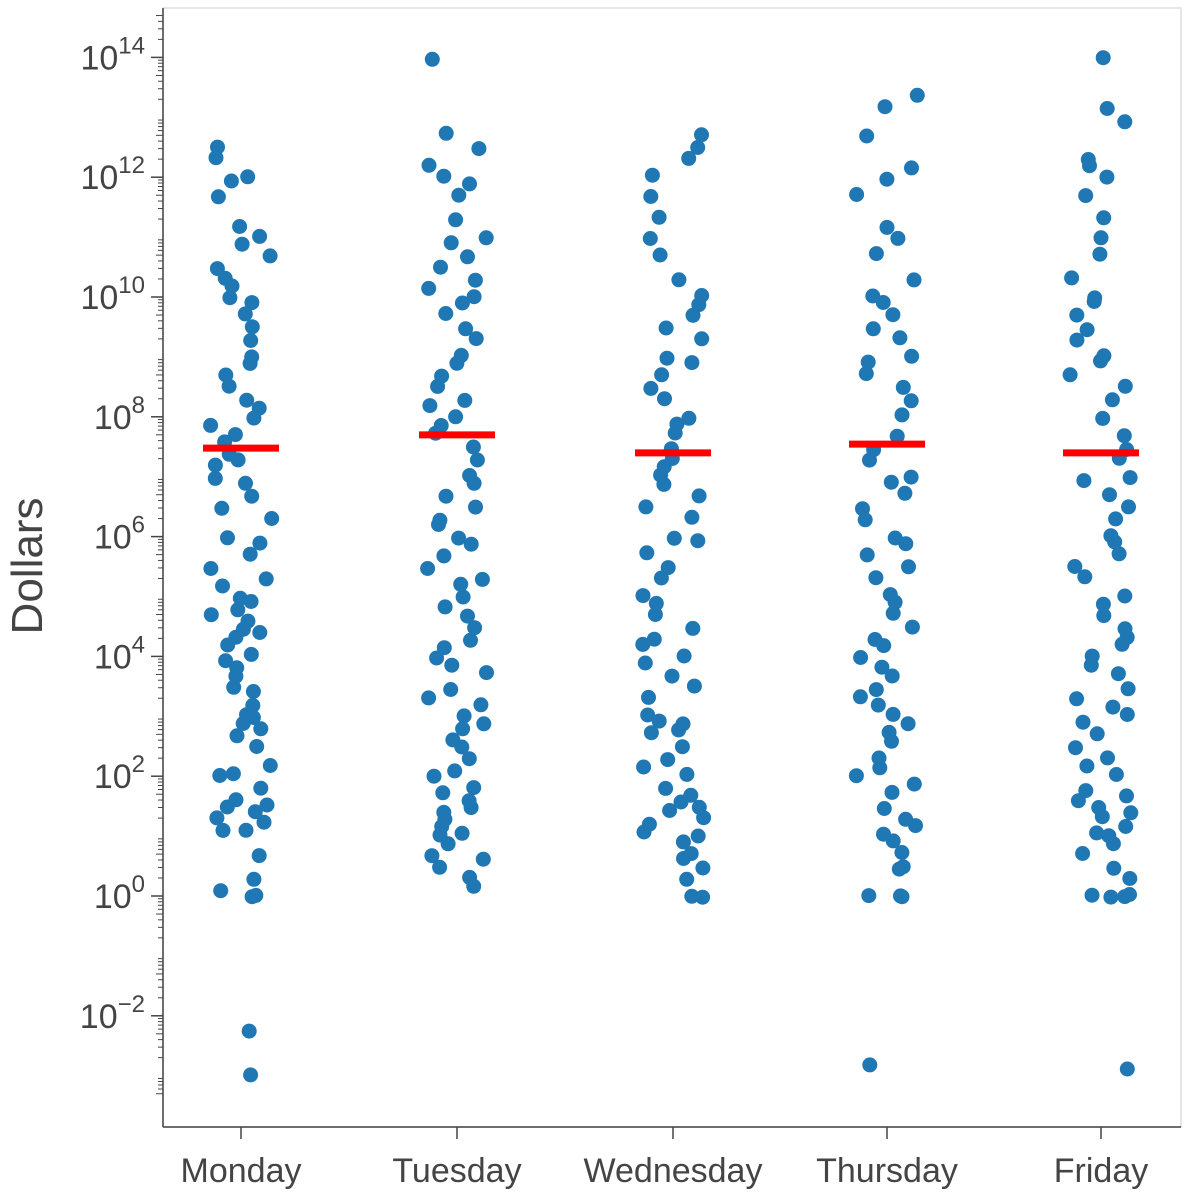  I want to click on median-lines, so click(671, 444).